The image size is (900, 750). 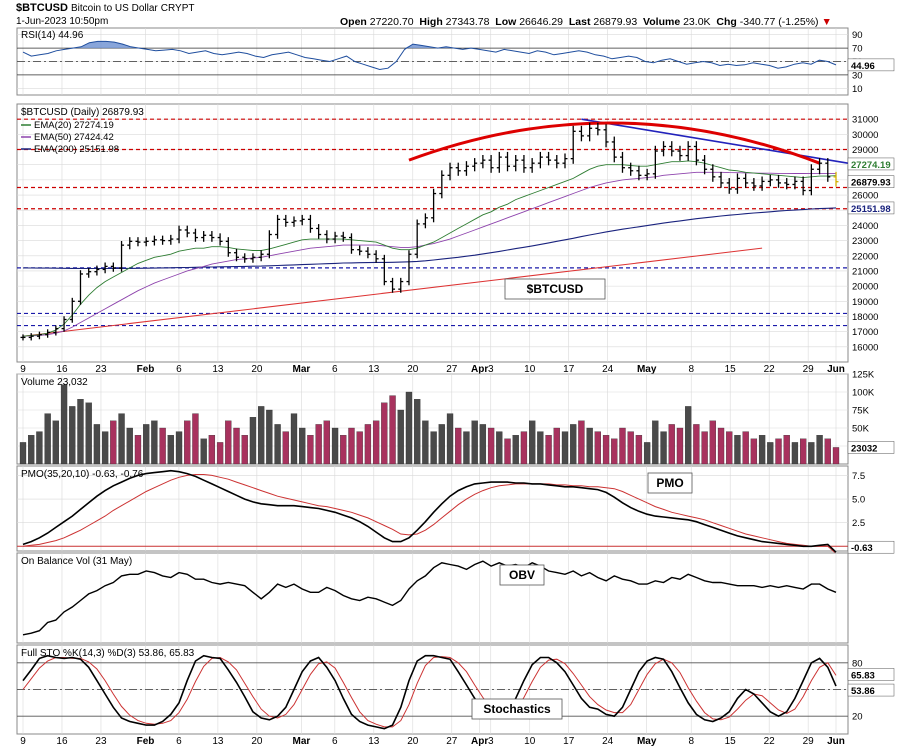 I want to click on pmo-panel, so click(x=432, y=508).